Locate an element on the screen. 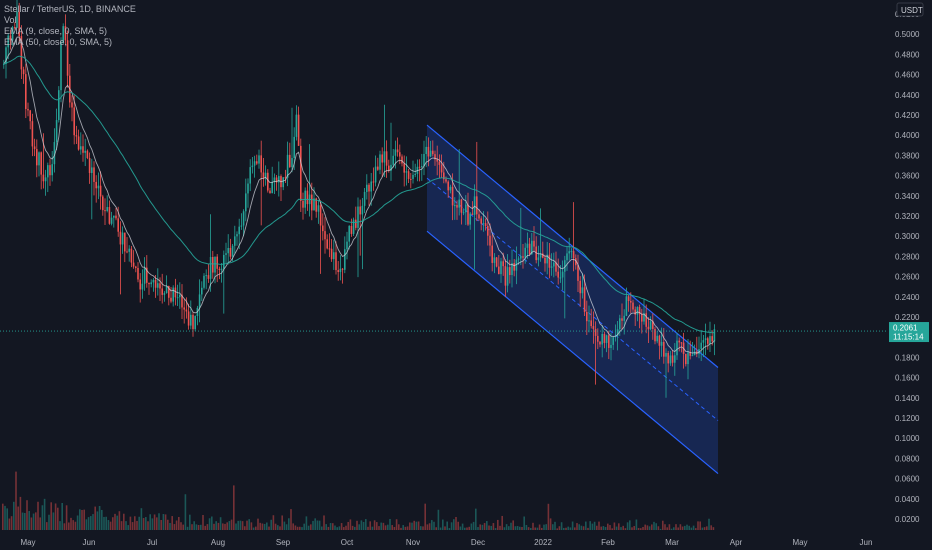 The image size is (932, 550). channel-lower-line is located at coordinates (572, 352).